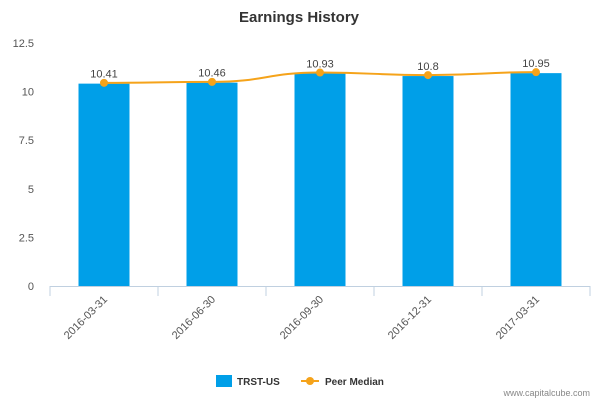  Describe the element at coordinates (410, 318) in the screenshot. I see `x-tick-label: 2016-12-31` at that location.